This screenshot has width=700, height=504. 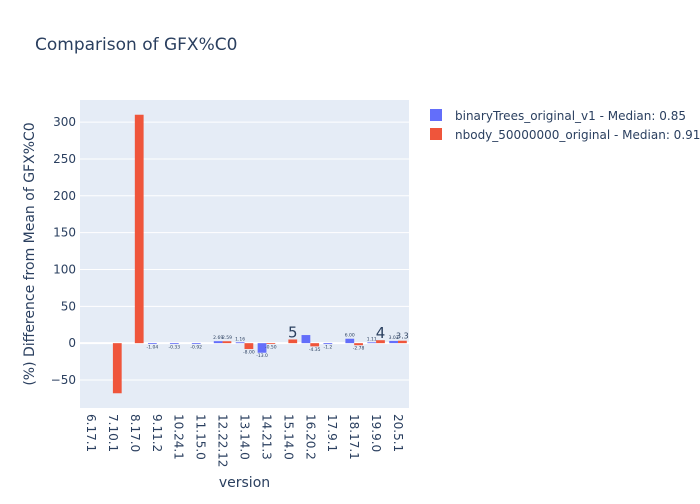 I want to click on data-label: 3.3, so click(x=402, y=336).